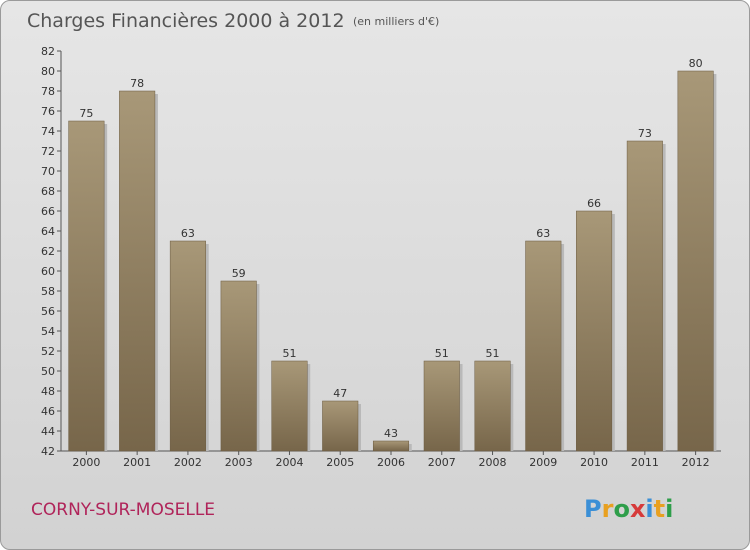  Describe the element at coordinates (239, 273) in the screenshot. I see `data-label: 59` at that location.